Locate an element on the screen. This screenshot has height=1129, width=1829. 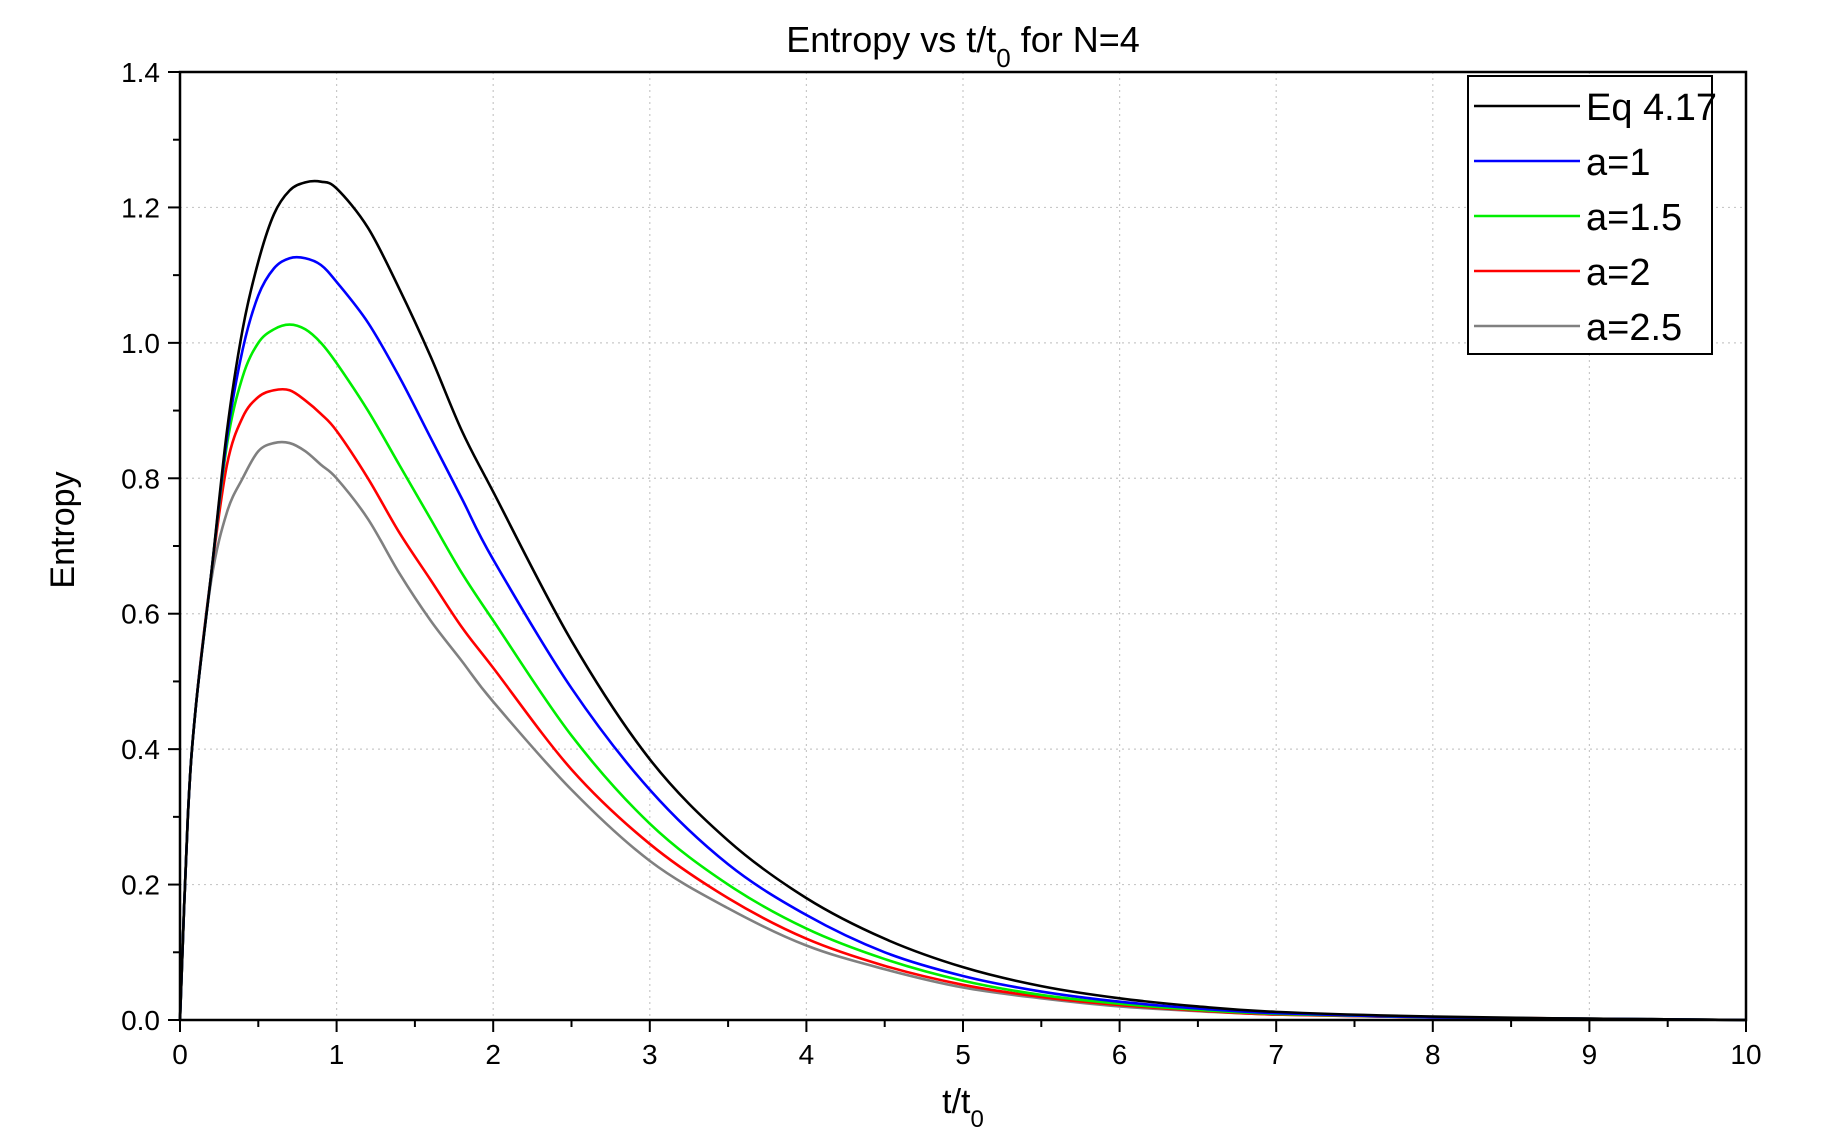
y-tick-label: 0.2 is located at coordinates (140, 885).